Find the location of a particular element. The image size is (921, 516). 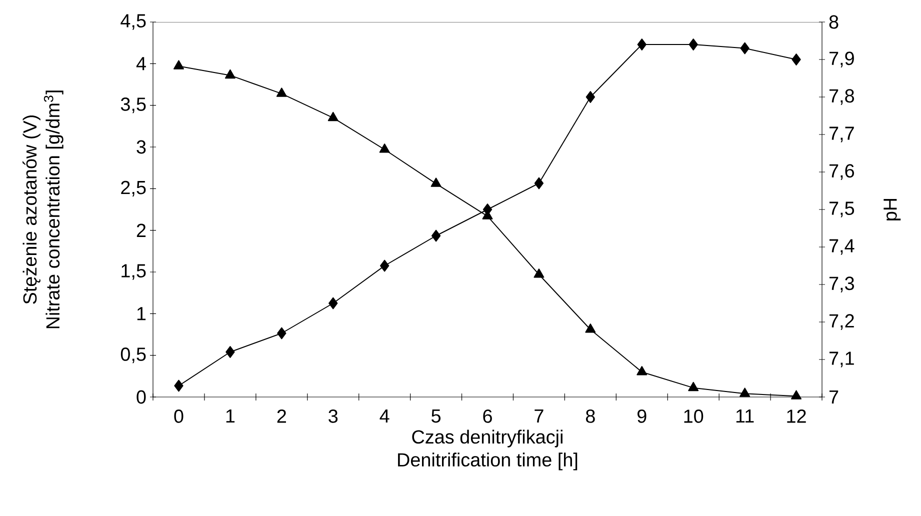

y2-tick-label: 7,8 is located at coordinates (841, 97).